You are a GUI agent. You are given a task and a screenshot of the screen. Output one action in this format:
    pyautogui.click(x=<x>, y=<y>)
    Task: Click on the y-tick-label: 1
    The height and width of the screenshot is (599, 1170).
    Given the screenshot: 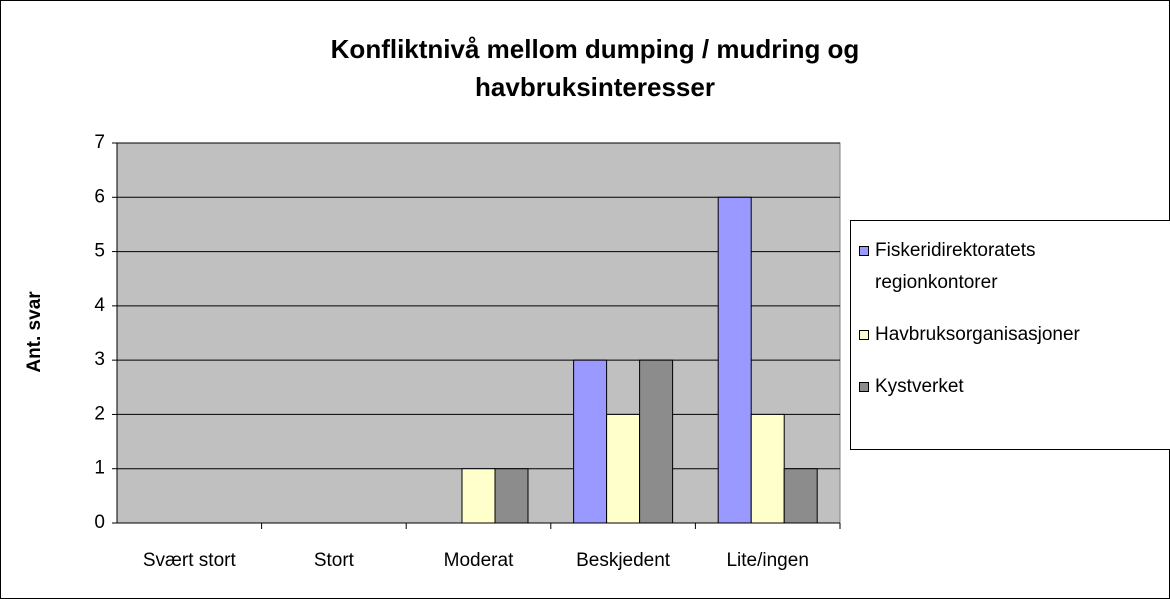 What is the action you would take?
    pyautogui.click(x=99, y=468)
    